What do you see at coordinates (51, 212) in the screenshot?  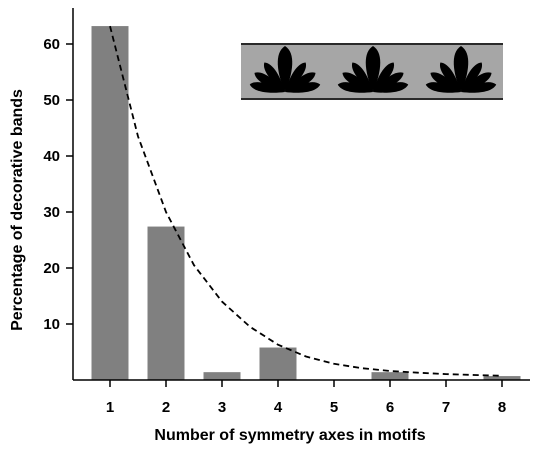 I see `y-tick-label-30: 30` at bounding box center [51, 212].